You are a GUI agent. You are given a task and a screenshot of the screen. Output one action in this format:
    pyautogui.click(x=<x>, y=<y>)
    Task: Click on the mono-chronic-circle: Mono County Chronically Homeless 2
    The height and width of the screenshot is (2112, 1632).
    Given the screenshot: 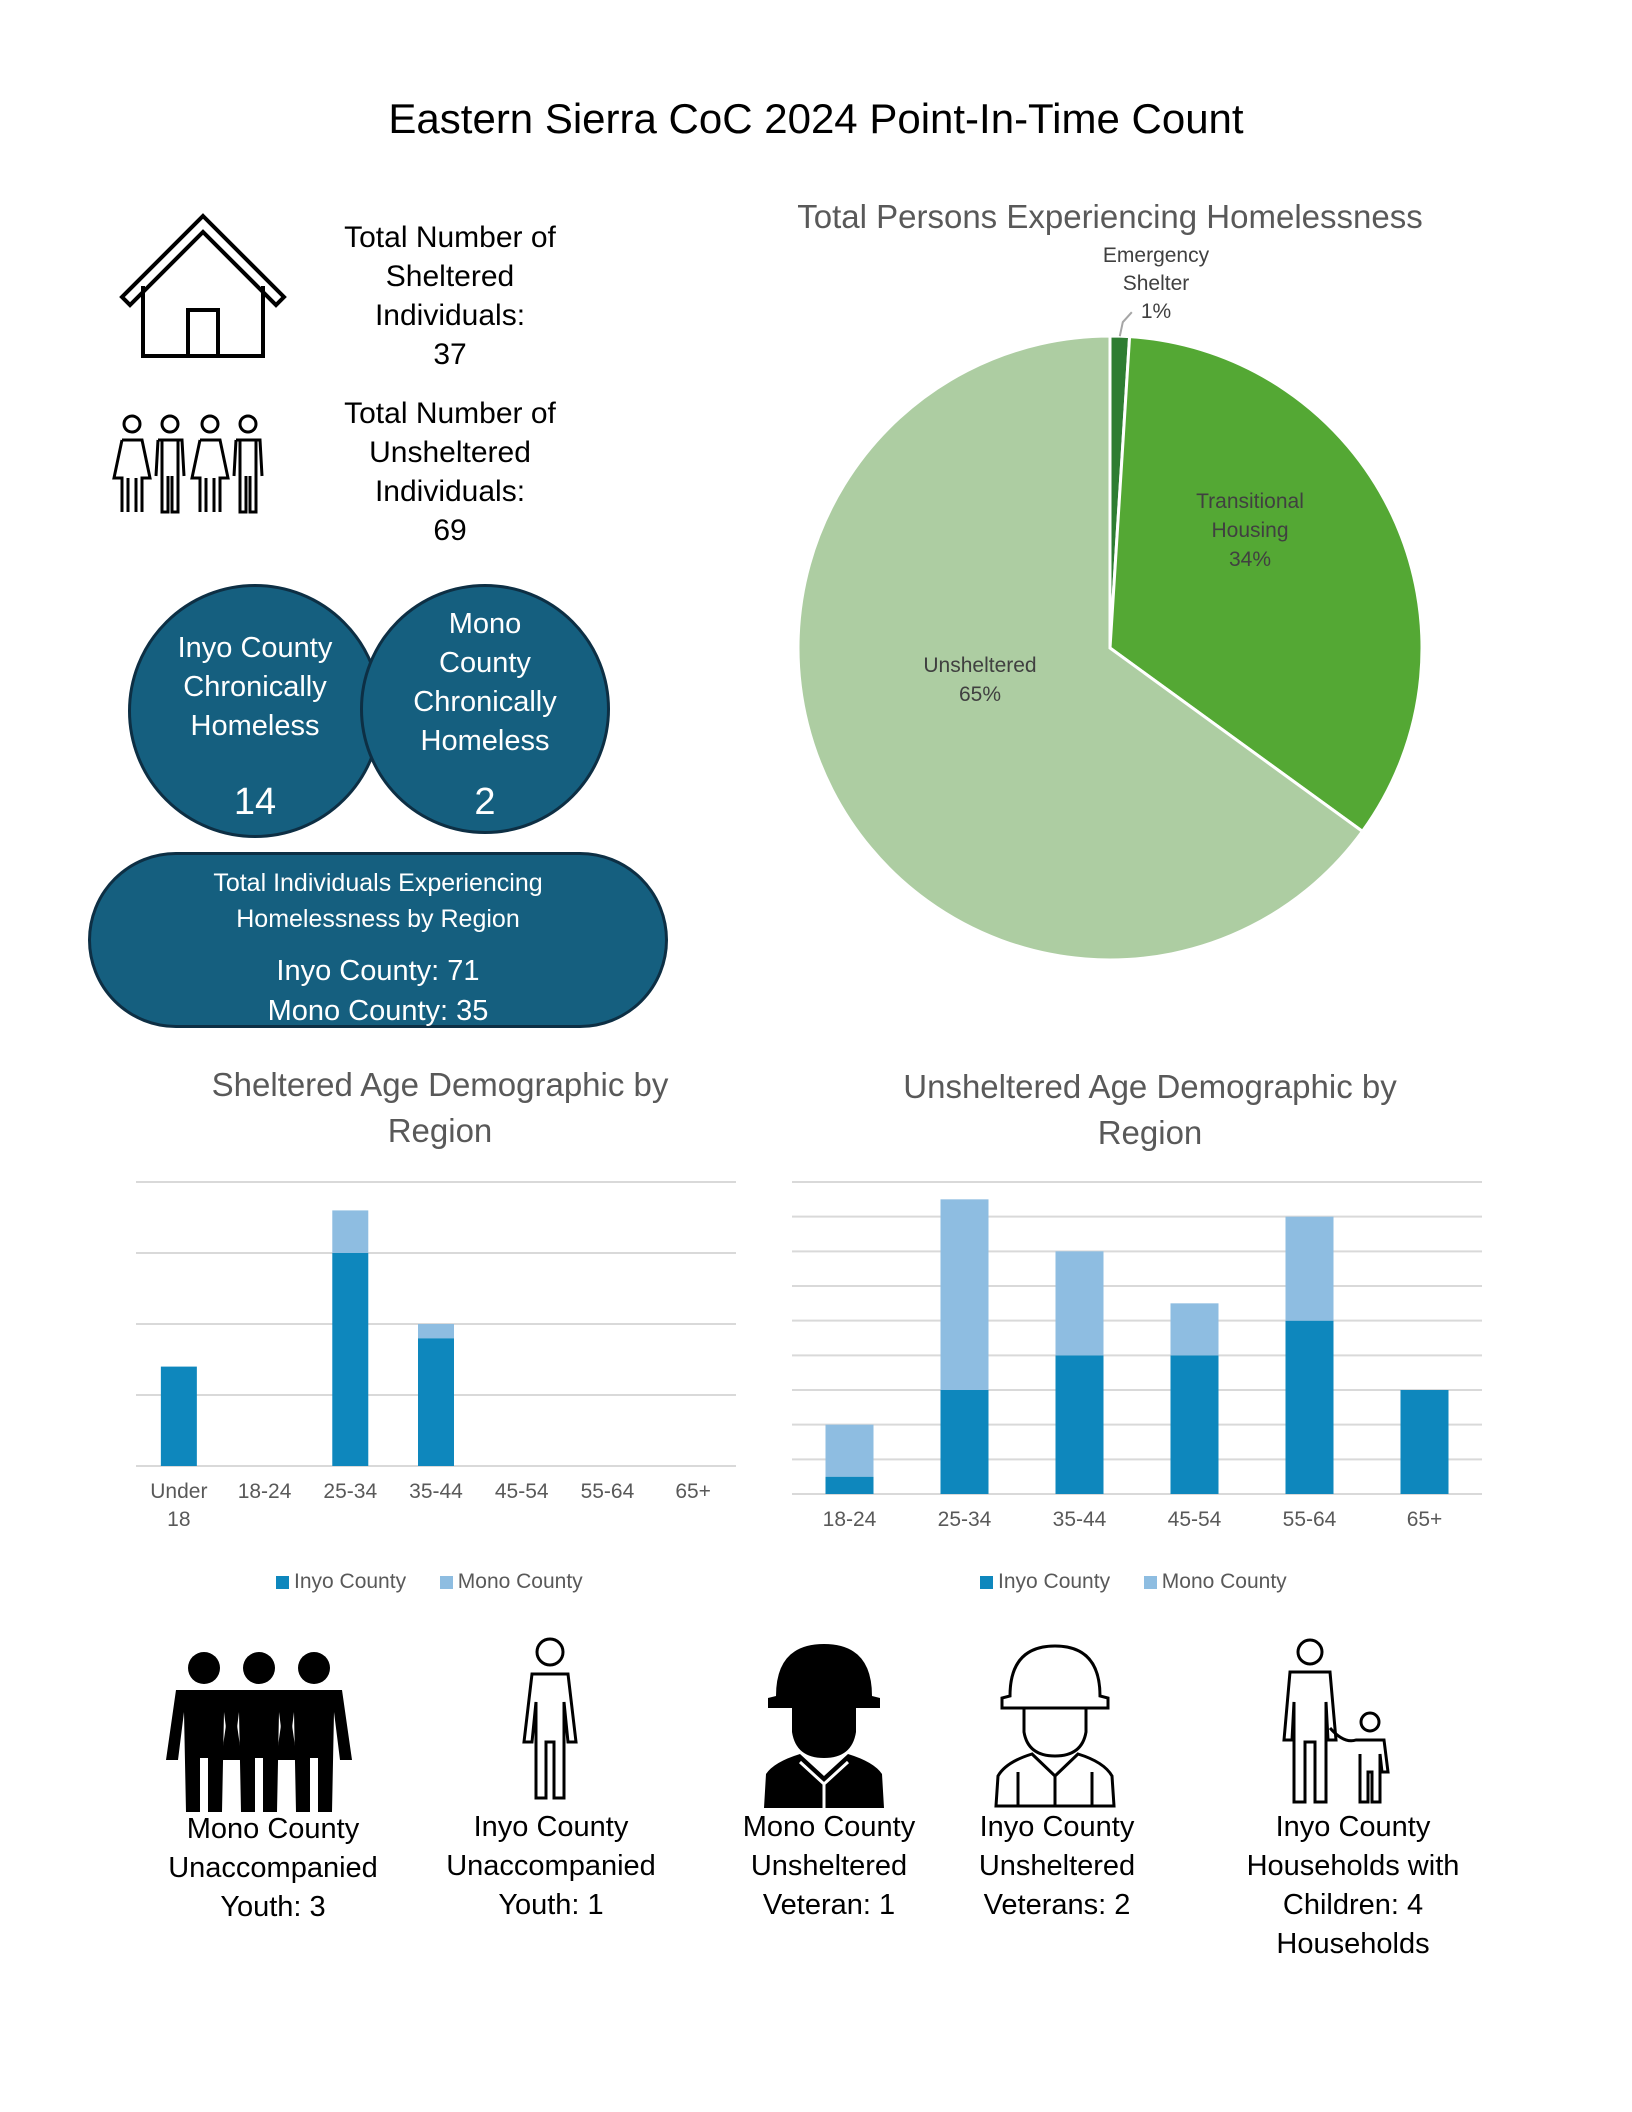 What is the action you would take?
    pyautogui.click(x=485, y=709)
    